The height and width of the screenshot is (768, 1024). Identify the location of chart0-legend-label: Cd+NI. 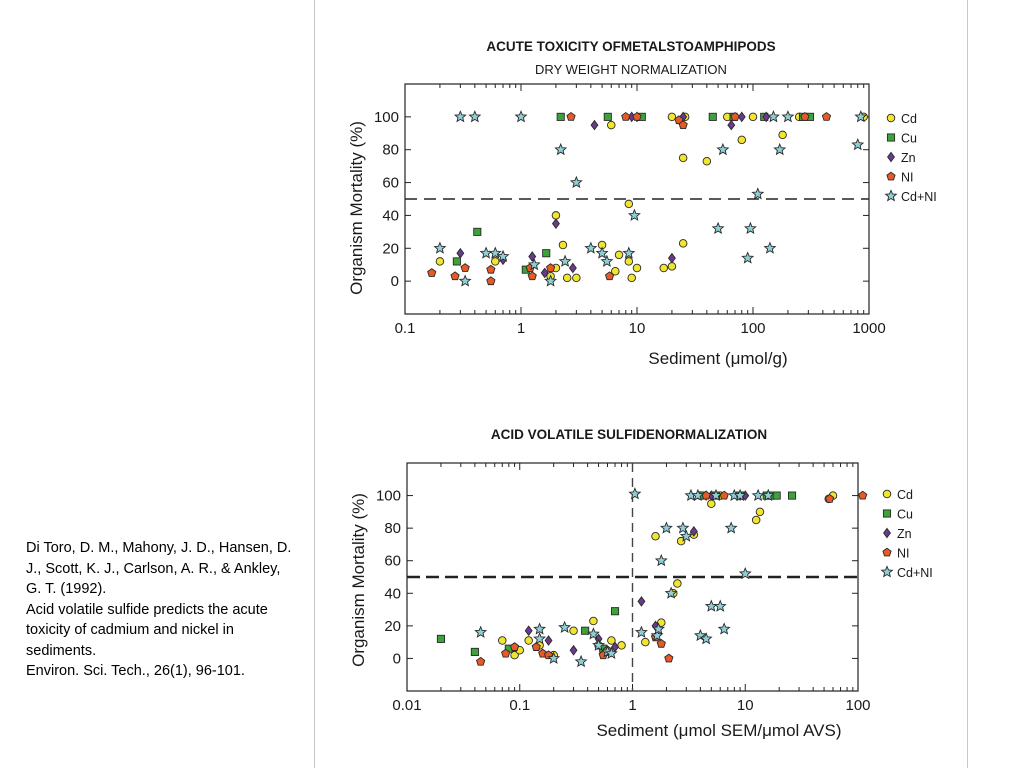
(919, 197).